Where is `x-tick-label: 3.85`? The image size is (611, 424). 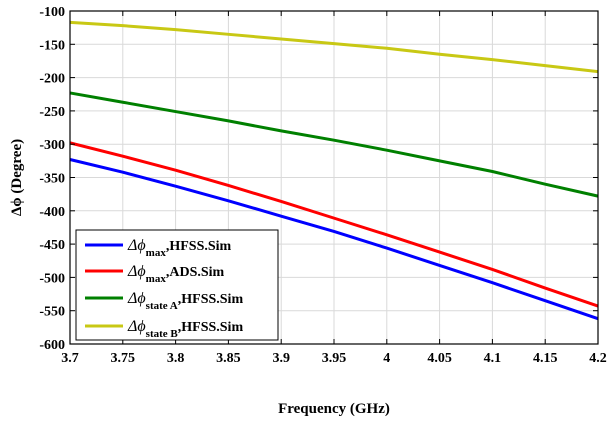 x-tick-label: 3.85 is located at coordinates (228, 358).